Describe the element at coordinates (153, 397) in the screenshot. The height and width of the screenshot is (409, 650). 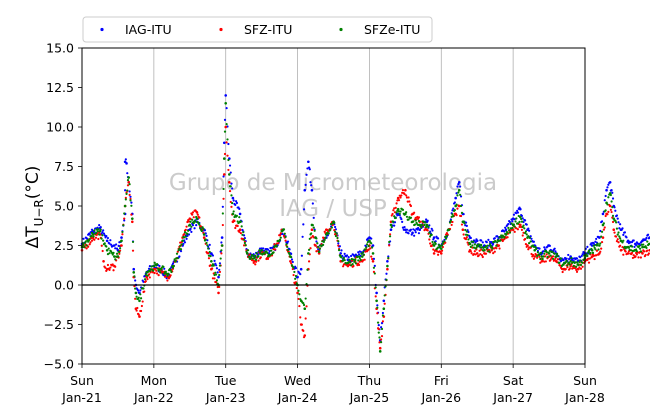
I see `x-tick-label-date: Jan-22` at that location.